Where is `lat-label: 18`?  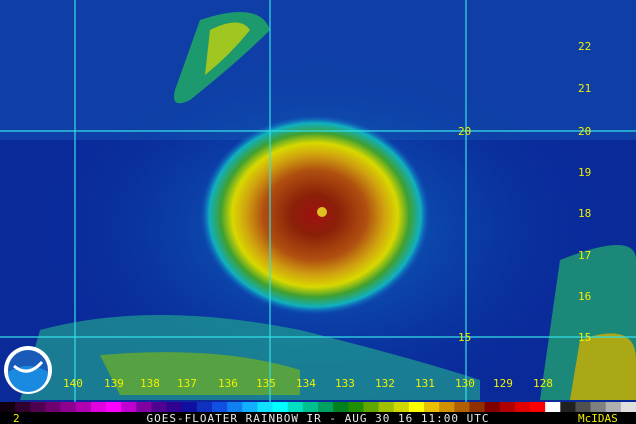 lat-label: 18 is located at coordinates (584, 213).